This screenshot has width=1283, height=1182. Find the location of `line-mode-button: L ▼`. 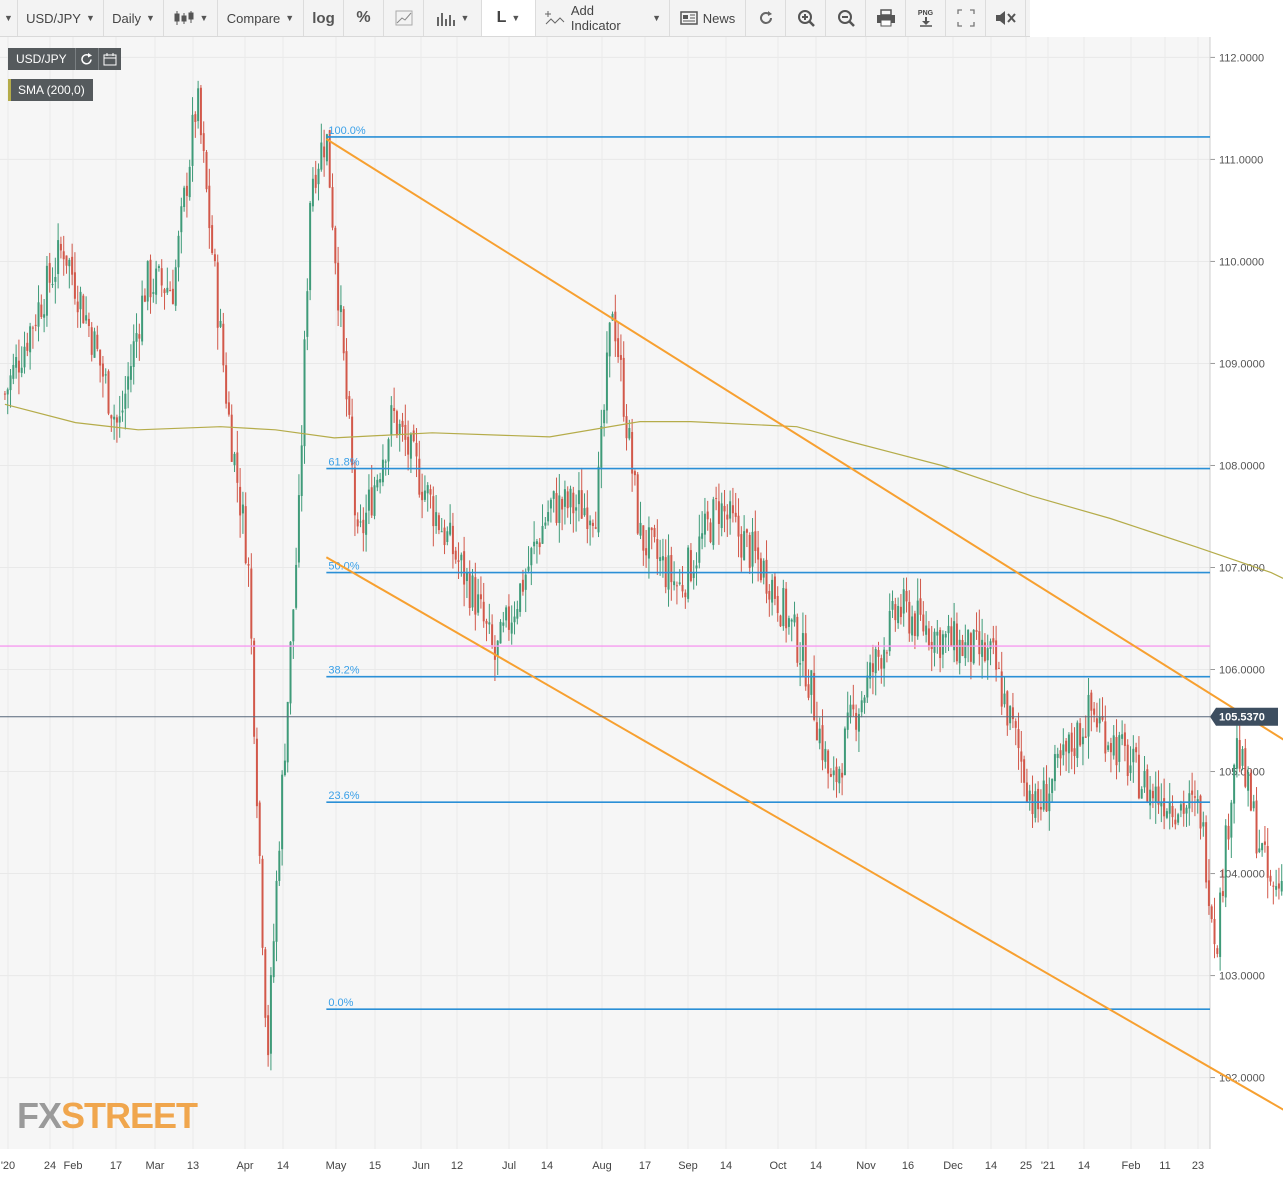

line-mode-button: L ▼ is located at coordinates (509, 18).